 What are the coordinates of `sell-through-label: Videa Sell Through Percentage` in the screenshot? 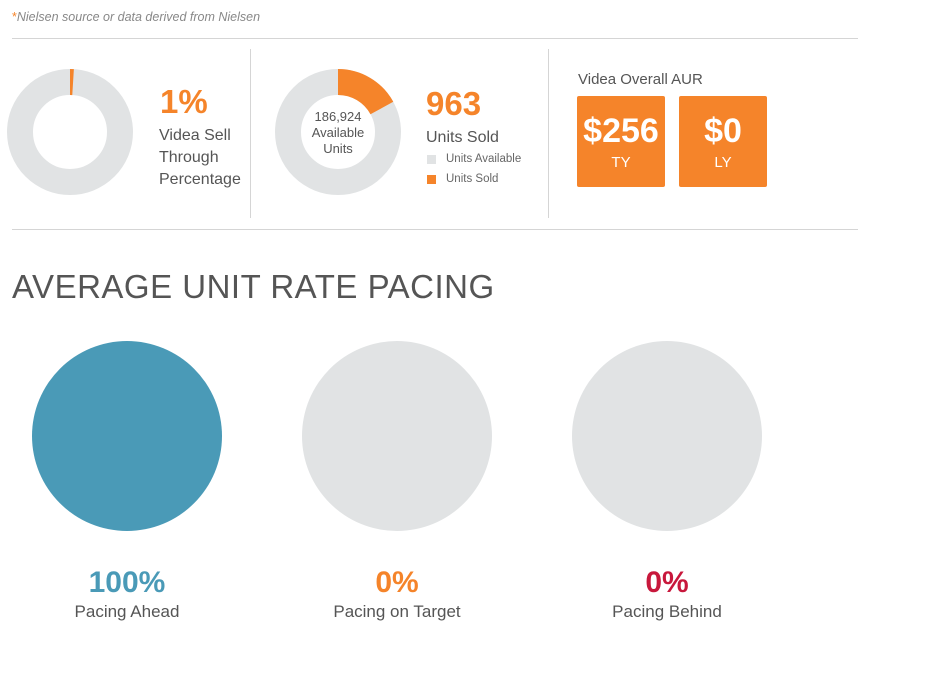 It's located at (200, 158).